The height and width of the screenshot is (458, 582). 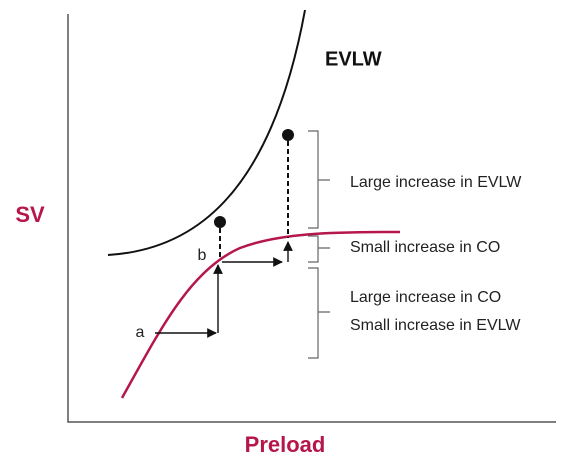 I want to click on x-axis-label: Preload, so click(x=285, y=444).